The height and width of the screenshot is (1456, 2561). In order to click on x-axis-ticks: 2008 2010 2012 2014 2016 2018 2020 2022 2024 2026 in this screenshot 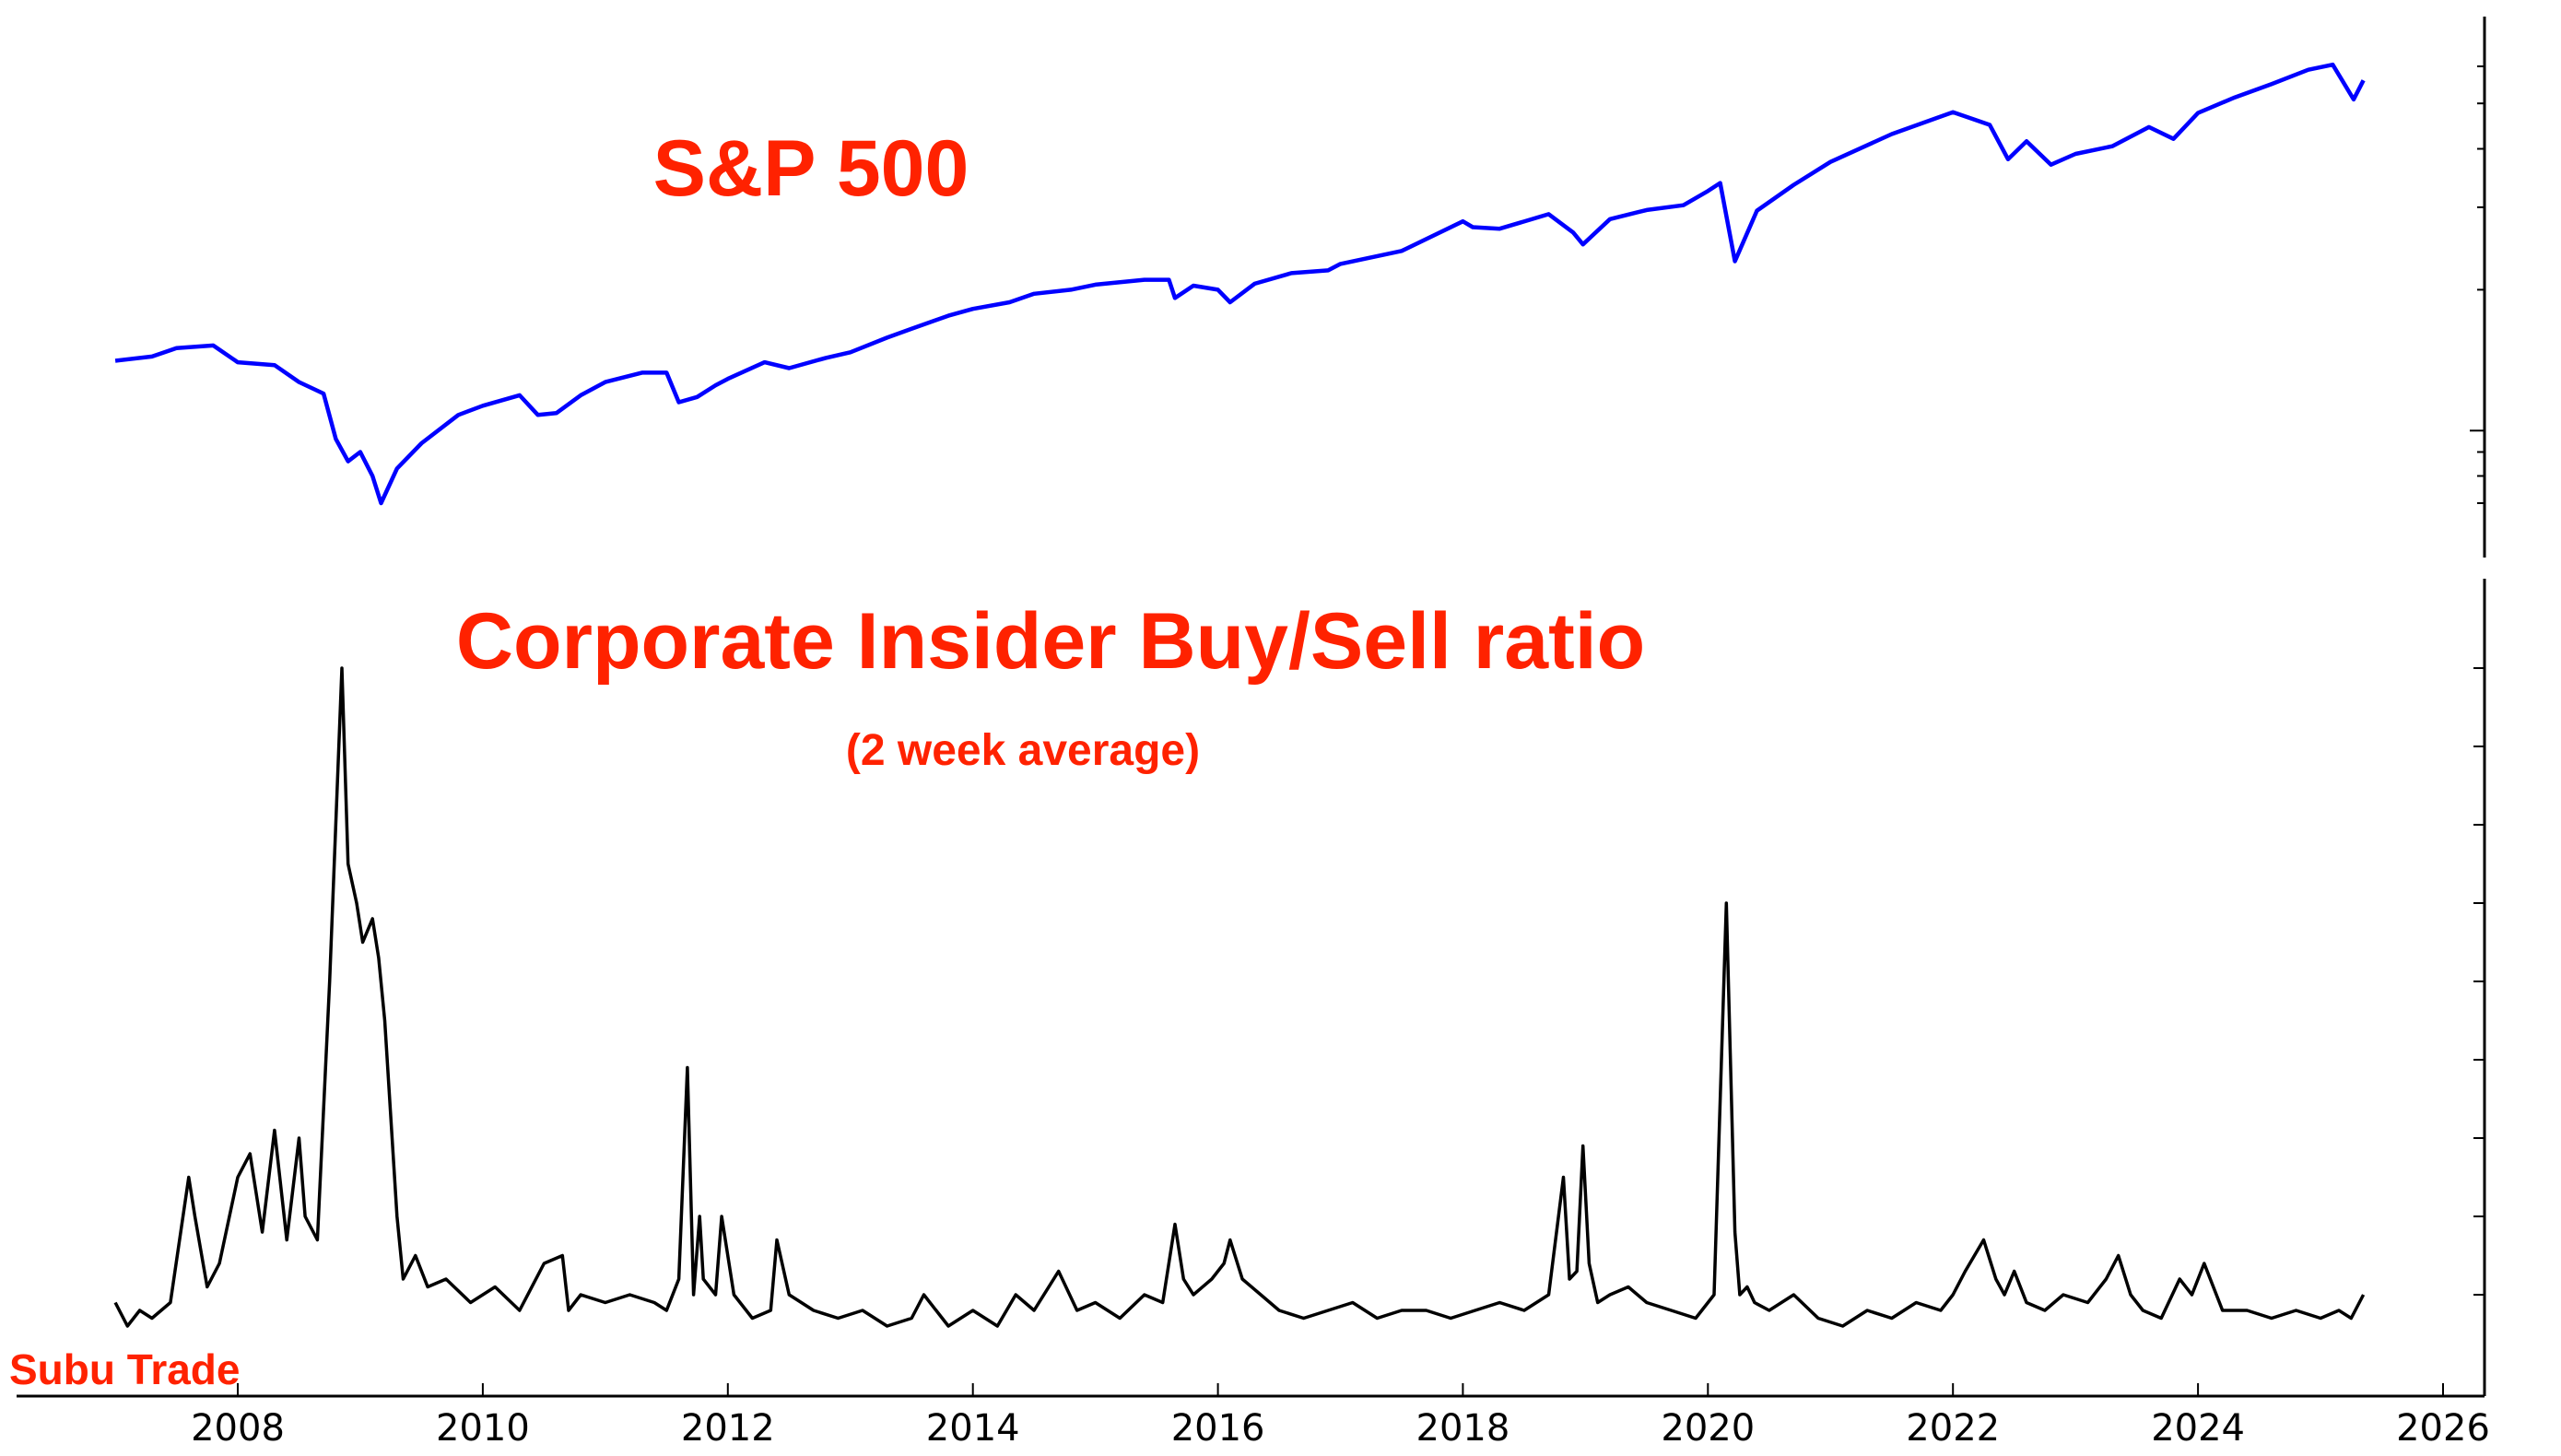, I will do `click(1341, 1416)`.